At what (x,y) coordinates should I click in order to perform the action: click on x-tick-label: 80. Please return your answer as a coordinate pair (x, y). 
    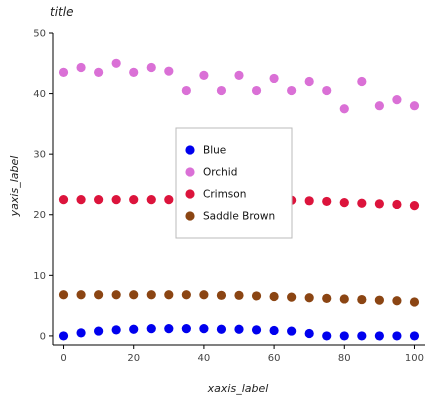
    Looking at the image, I should click on (344, 358).